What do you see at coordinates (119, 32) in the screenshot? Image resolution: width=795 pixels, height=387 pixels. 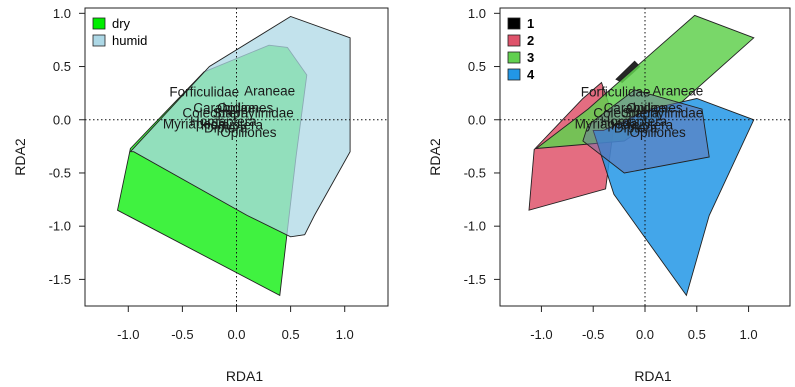 I see `legend: dry humid` at bounding box center [119, 32].